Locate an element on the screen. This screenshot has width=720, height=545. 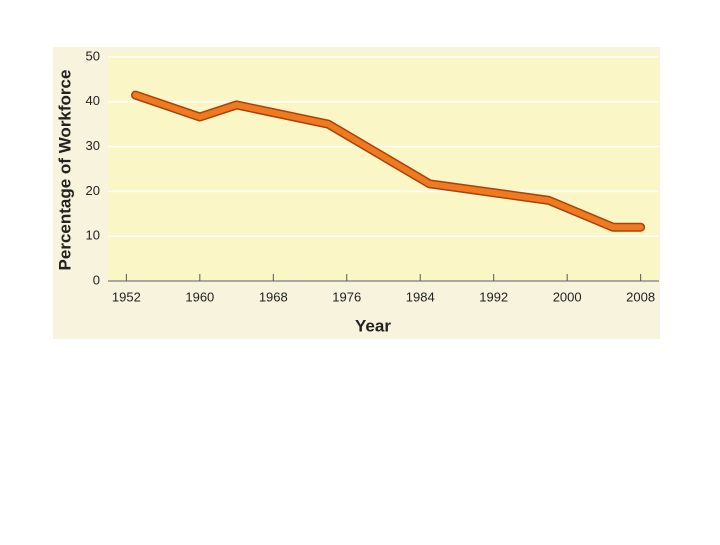
x-tick-label: 1992 is located at coordinates (493, 296).